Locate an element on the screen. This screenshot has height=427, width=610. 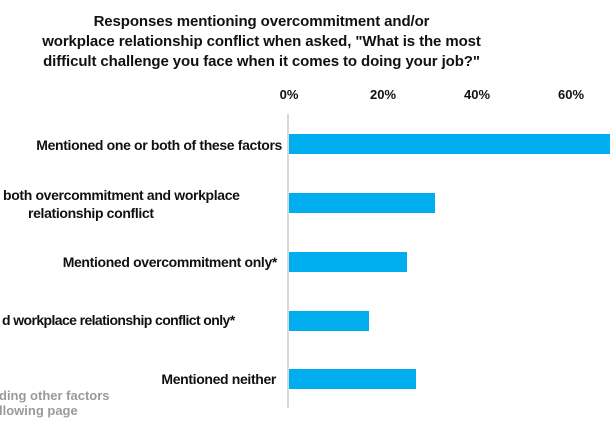
x-axis-tick-60: 60% is located at coordinates (571, 94).